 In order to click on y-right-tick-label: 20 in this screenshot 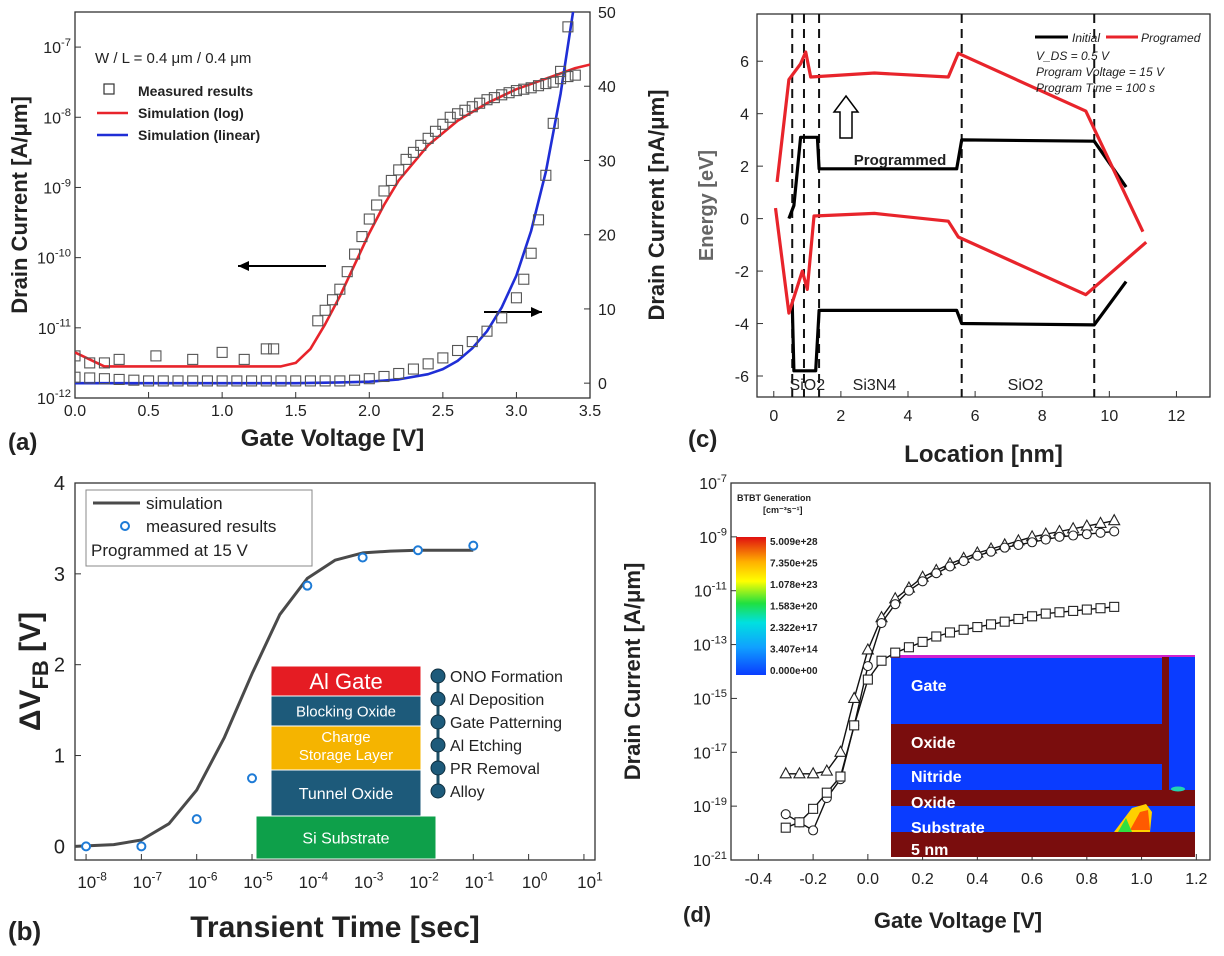, I will do `click(607, 236)`.